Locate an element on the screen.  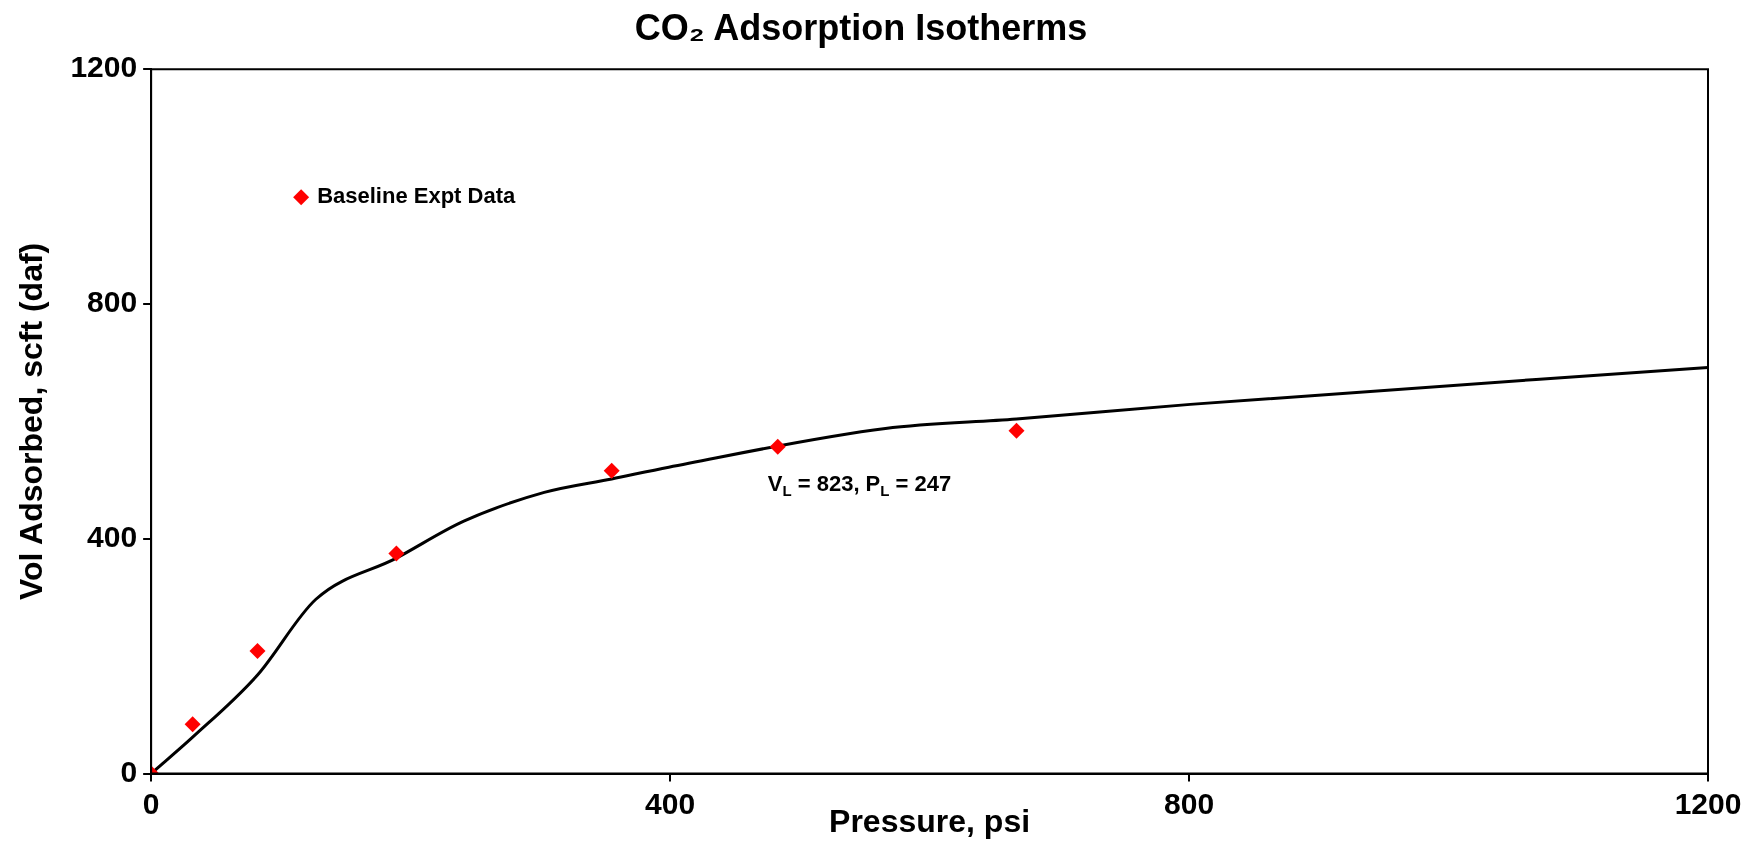
y-tick-label: 1200 is located at coordinates (104, 67).